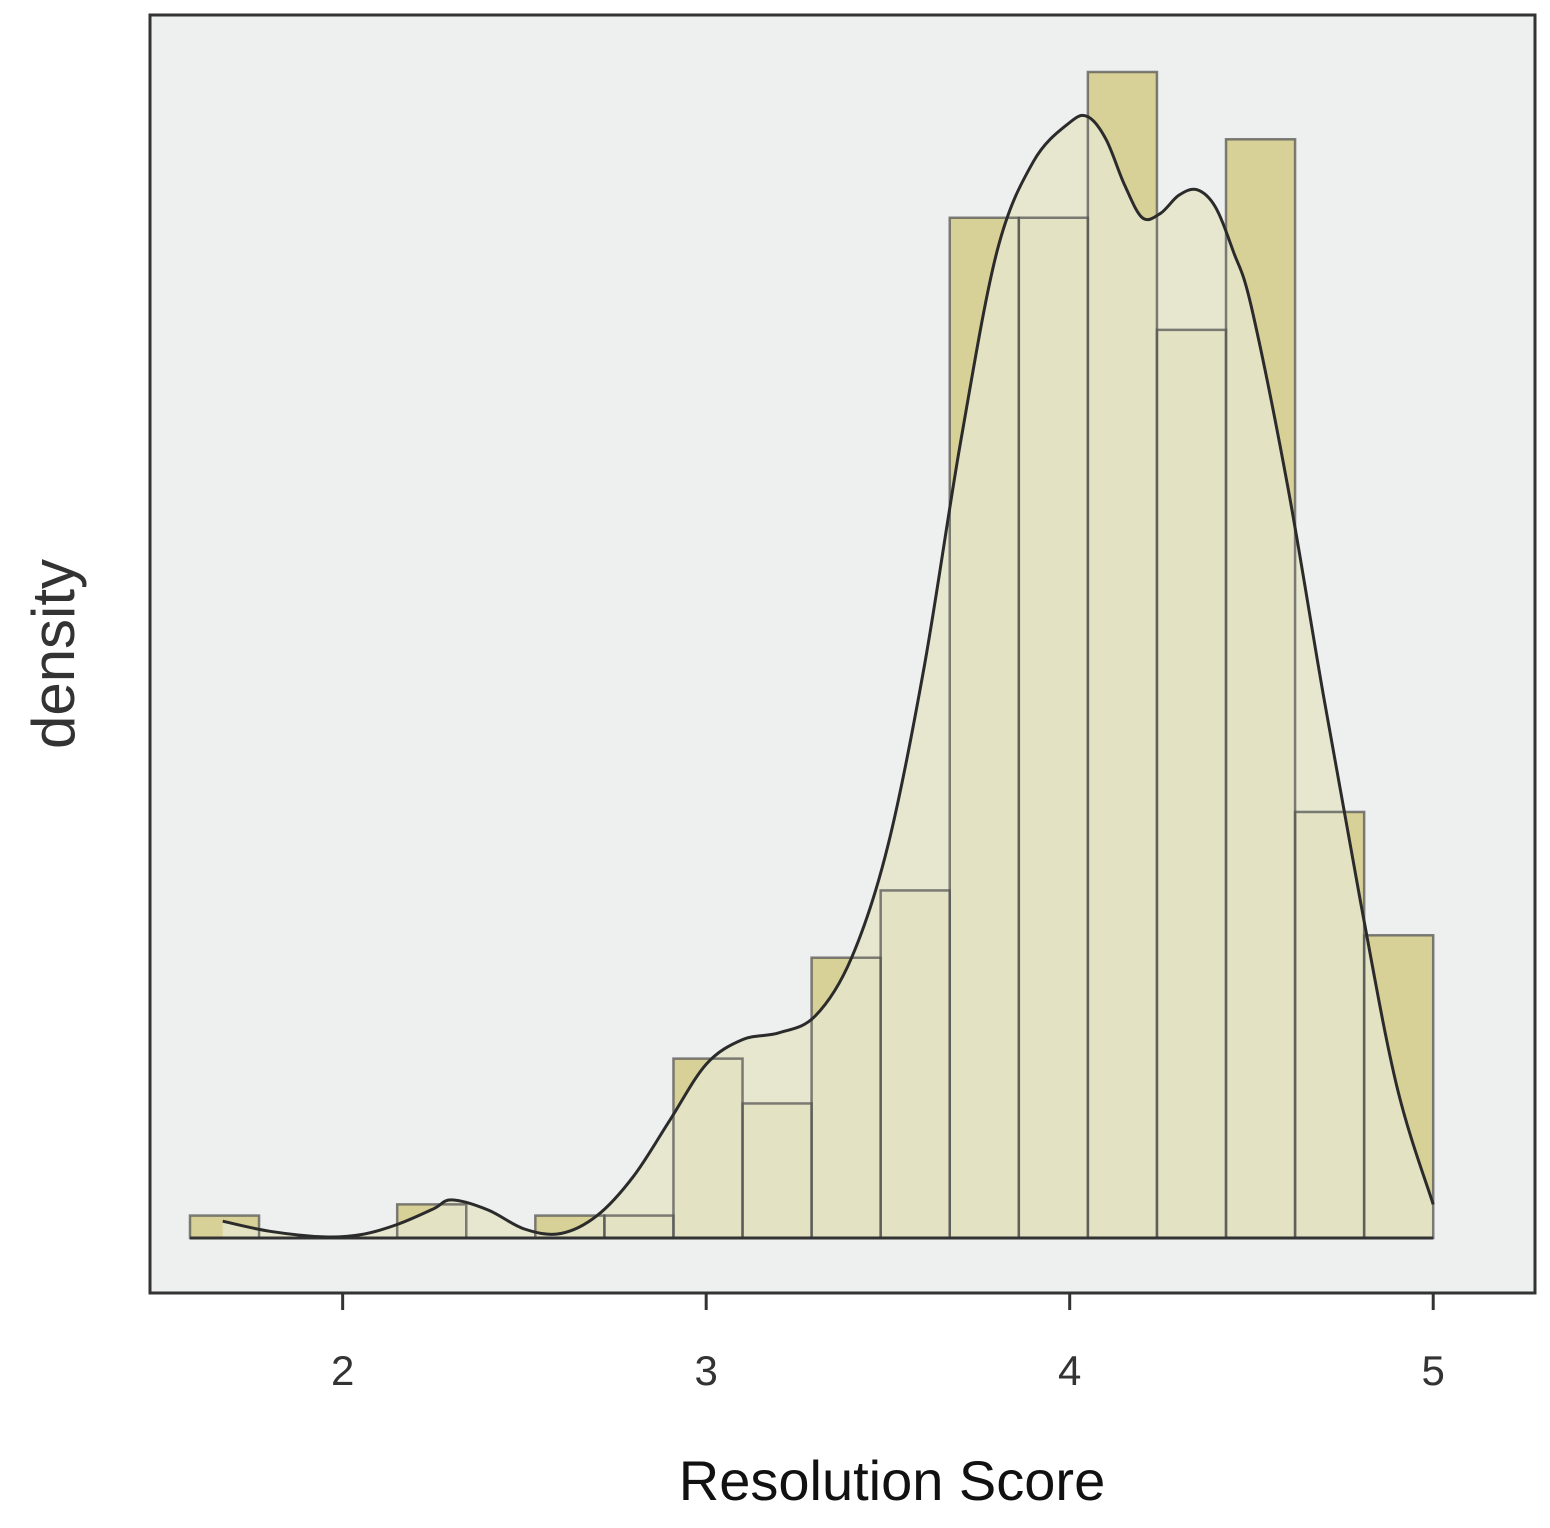 This screenshot has height=1528, width=1550. I want to click on y-axis-title: density, so click(53, 654).